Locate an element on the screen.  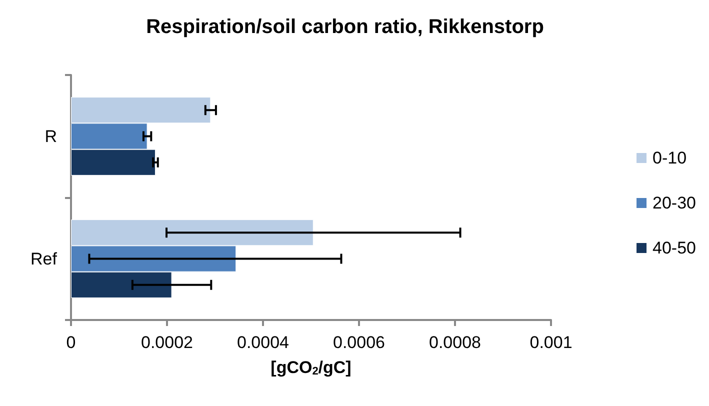
x-tick-label: 0.0004 is located at coordinates (263, 342).